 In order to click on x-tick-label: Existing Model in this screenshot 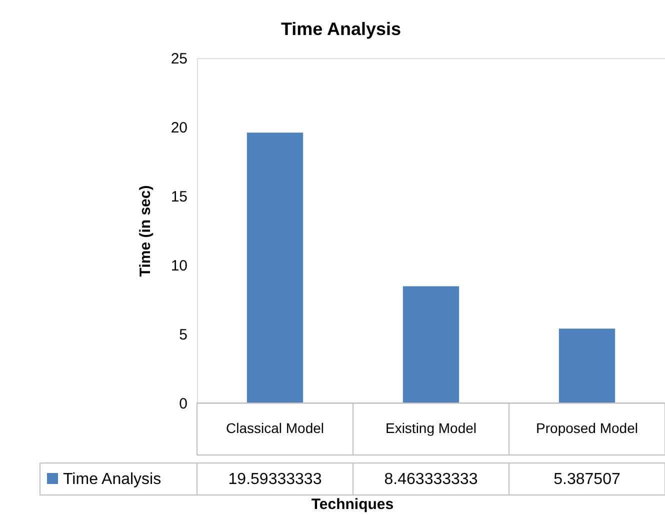, I will do `click(431, 428)`.